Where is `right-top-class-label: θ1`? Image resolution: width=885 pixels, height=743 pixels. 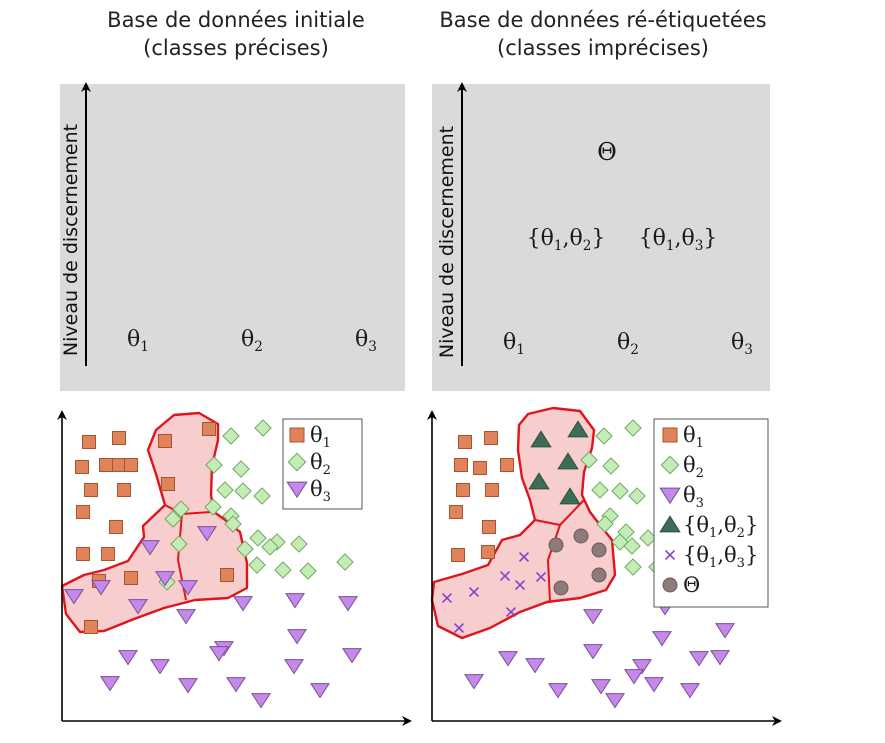
right-top-class-label: θ1 is located at coordinates (514, 344).